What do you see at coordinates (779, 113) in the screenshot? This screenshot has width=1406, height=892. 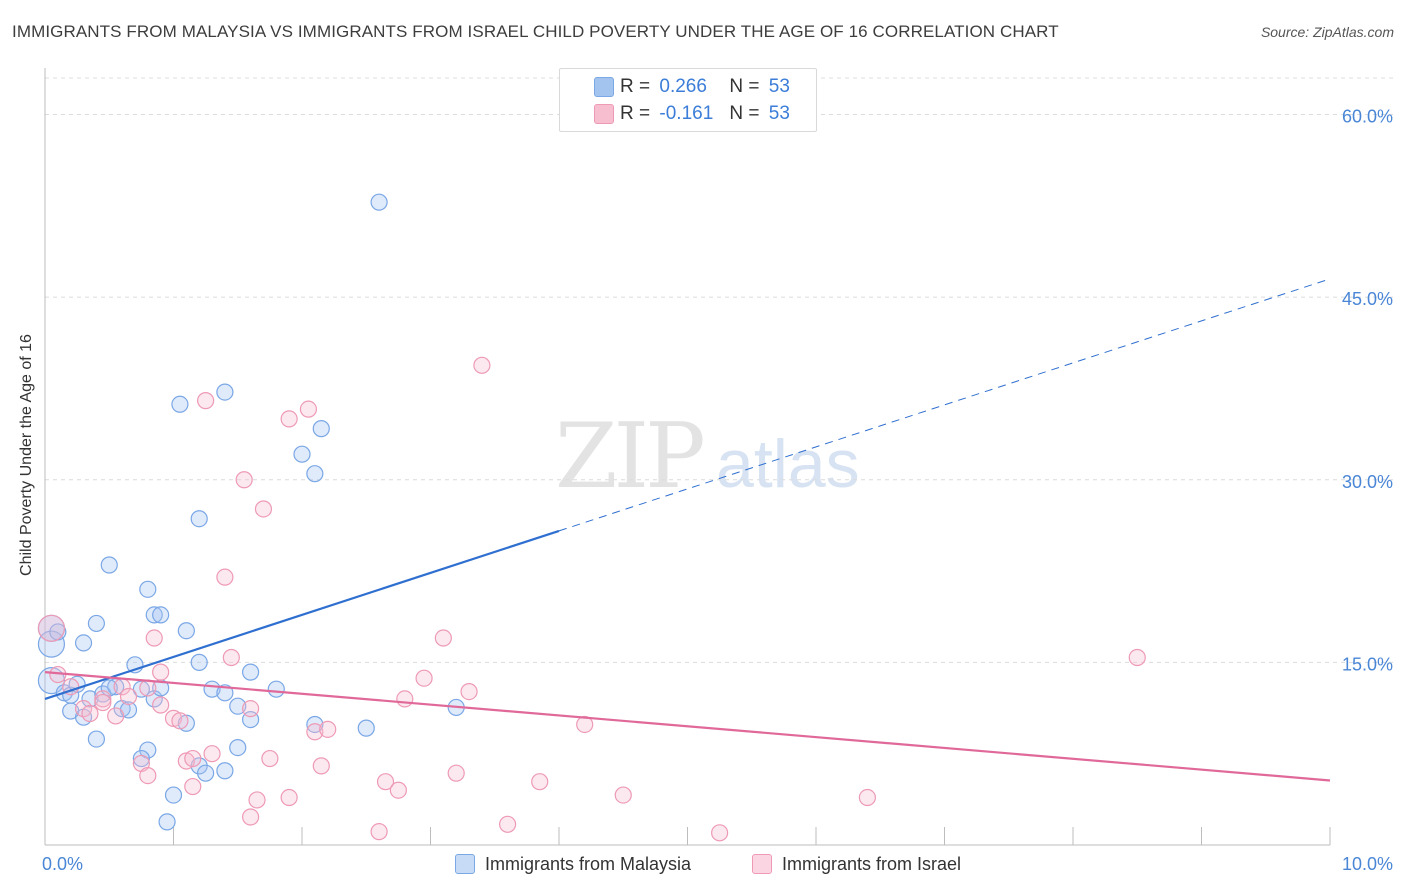 I see `legend-n-value-israel: 53` at bounding box center [779, 113].